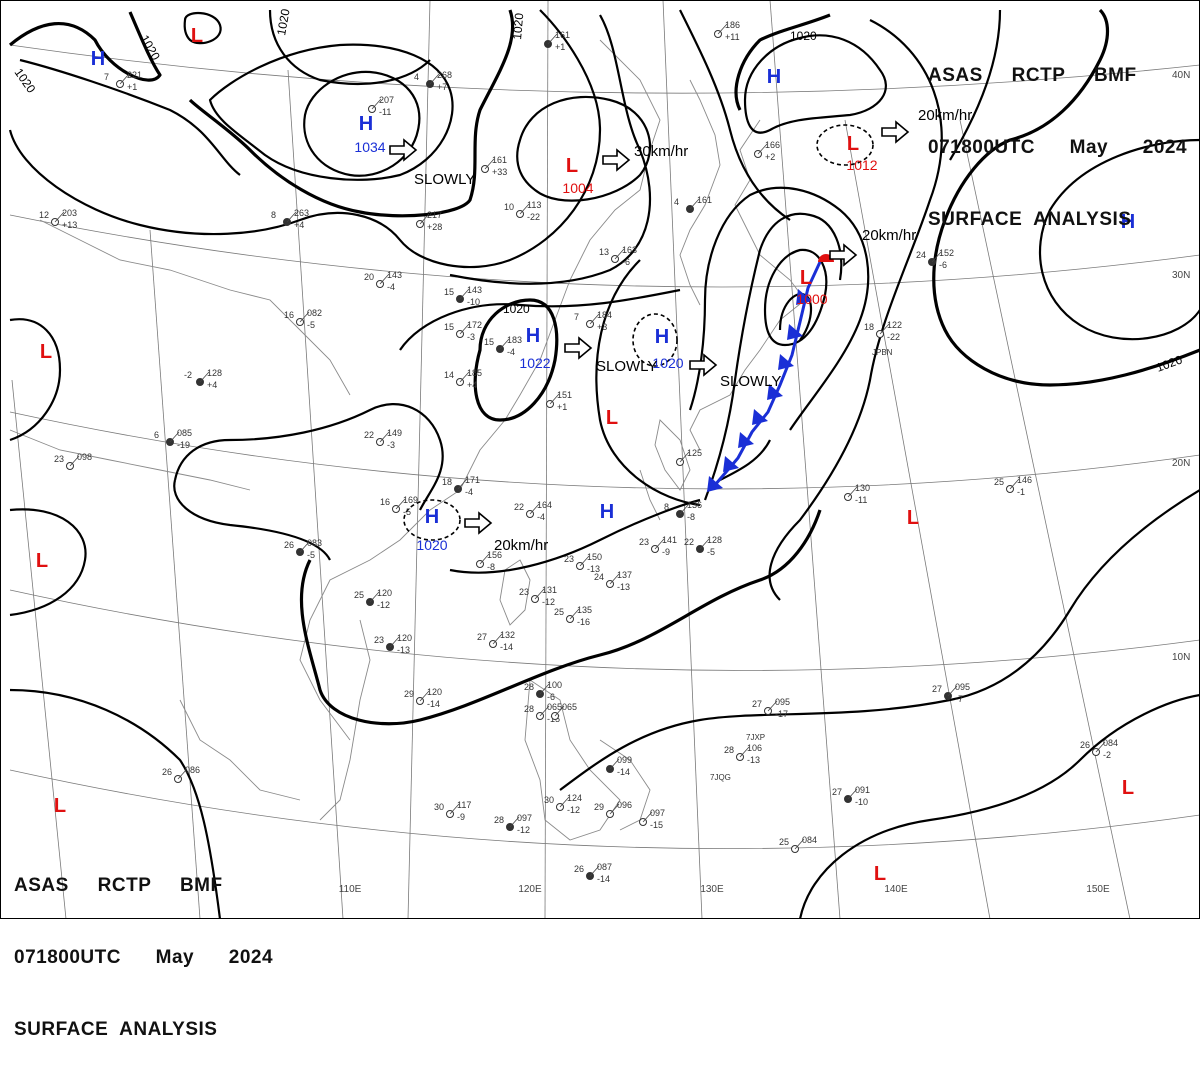 Image resolution: width=1200 pixels, height=1066 pixels. I want to click on station-temperature: 15, so click(449, 327).